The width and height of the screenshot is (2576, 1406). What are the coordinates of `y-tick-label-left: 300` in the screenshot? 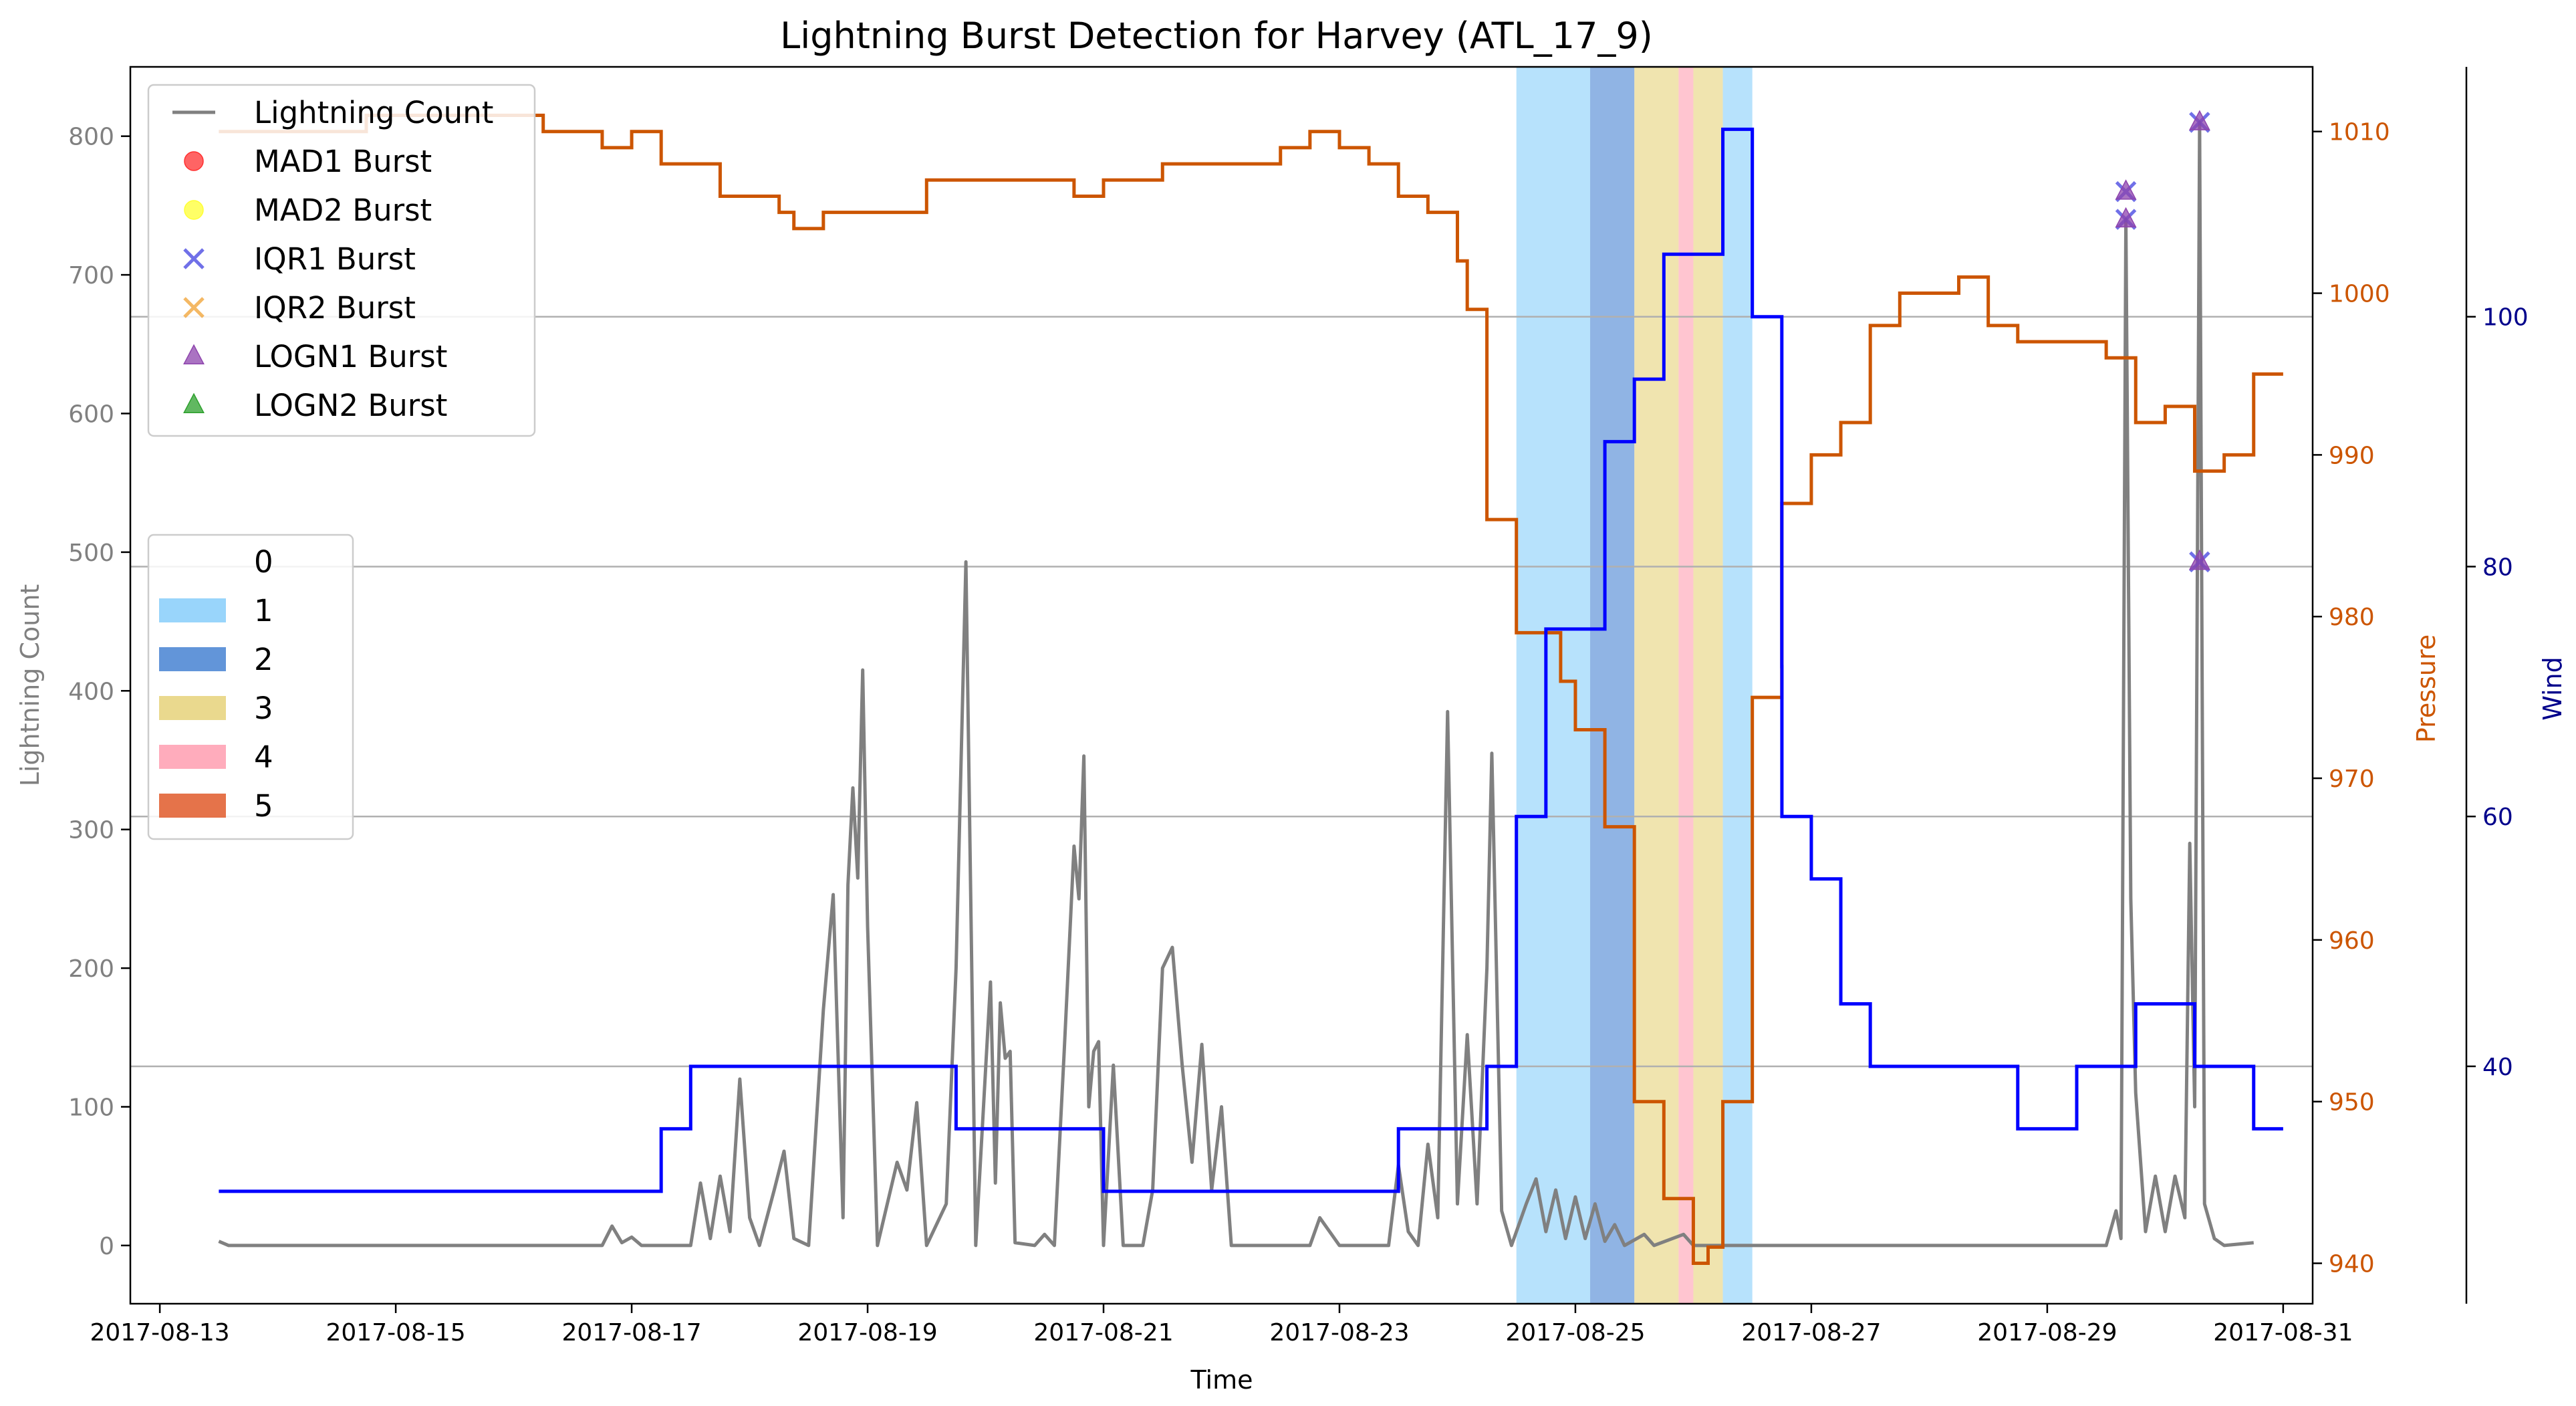 It's located at (91, 830).